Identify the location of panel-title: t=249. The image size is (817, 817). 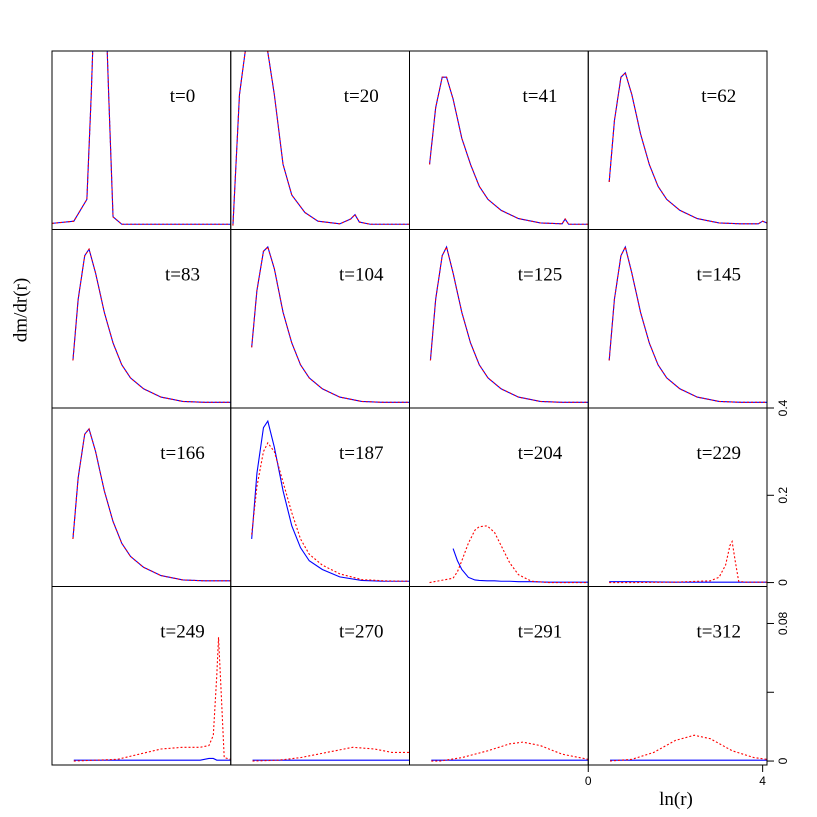
(182, 632).